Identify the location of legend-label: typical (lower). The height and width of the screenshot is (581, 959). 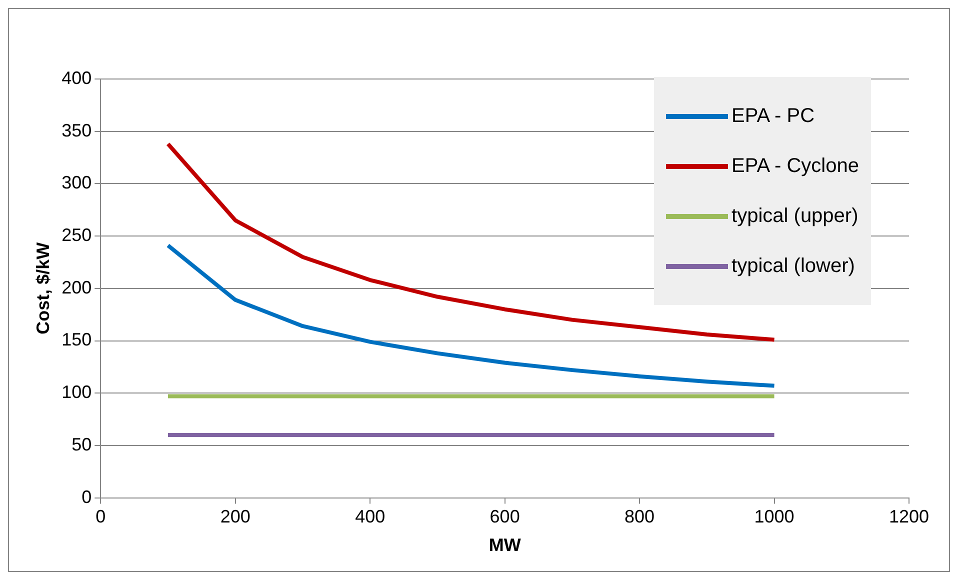
(793, 266).